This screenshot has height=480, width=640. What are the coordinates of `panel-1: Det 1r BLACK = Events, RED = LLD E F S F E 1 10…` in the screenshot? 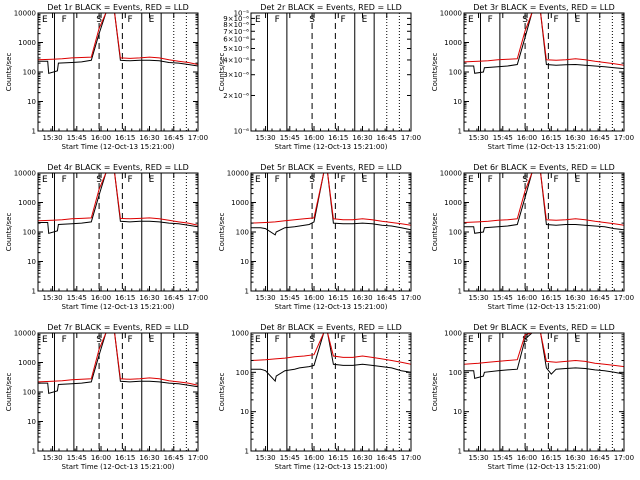 It's located at (106, 77).